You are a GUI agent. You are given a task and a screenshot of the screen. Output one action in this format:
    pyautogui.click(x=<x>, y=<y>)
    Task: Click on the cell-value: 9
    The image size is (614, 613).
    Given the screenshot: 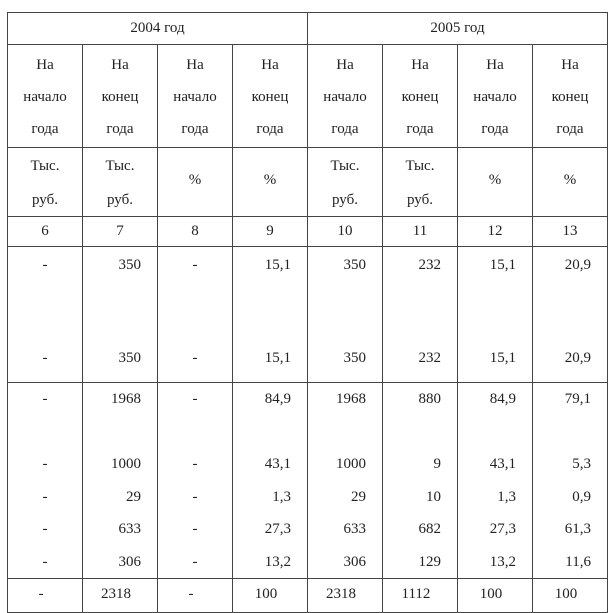 What is the action you would take?
    pyautogui.click(x=437, y=464)
    